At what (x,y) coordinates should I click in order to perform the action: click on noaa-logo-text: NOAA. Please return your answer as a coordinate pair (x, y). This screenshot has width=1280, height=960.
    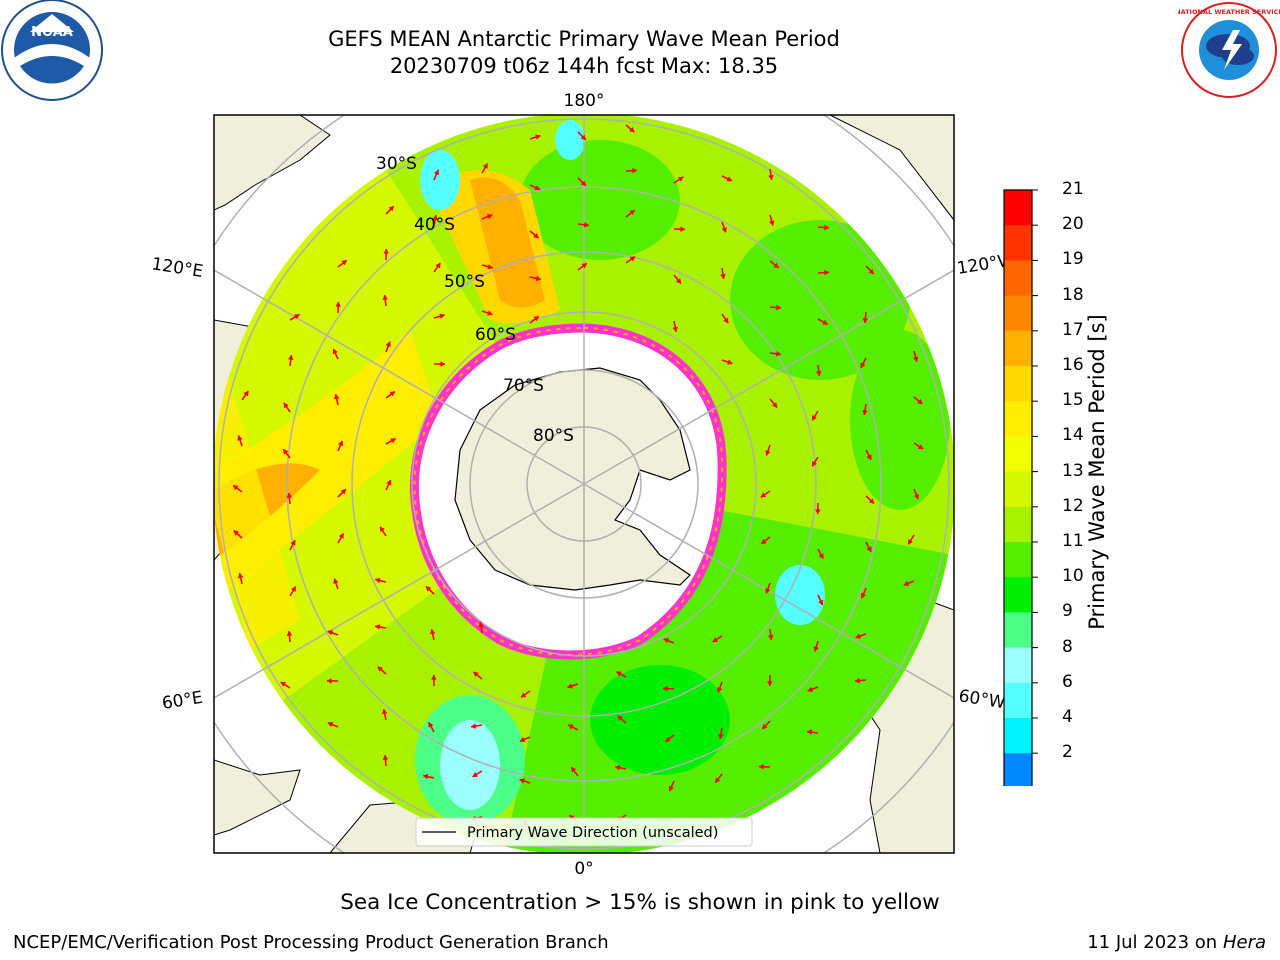
    Looking at the image, I should click on (52, 32).